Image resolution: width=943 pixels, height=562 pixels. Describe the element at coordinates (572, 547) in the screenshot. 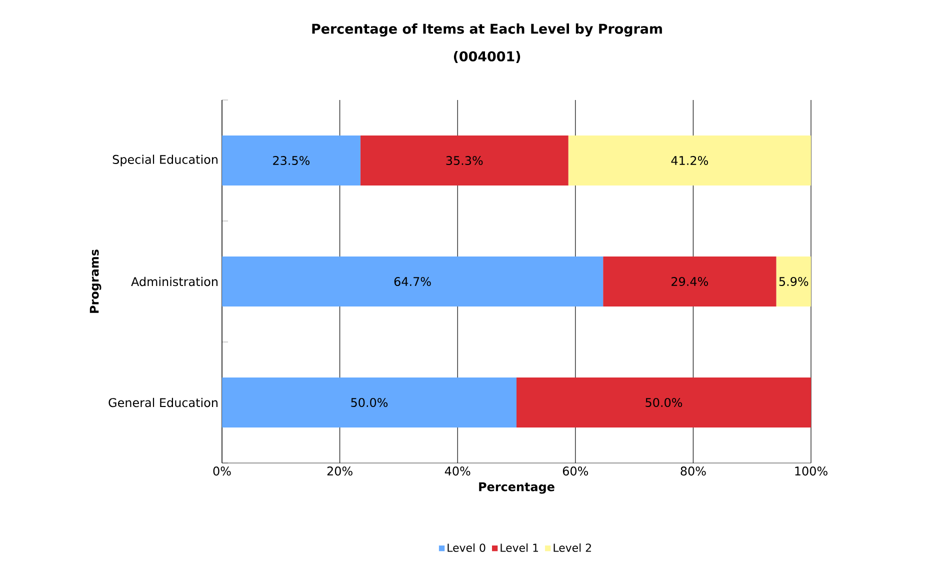

I see `legend-label: Level 2` at that location.